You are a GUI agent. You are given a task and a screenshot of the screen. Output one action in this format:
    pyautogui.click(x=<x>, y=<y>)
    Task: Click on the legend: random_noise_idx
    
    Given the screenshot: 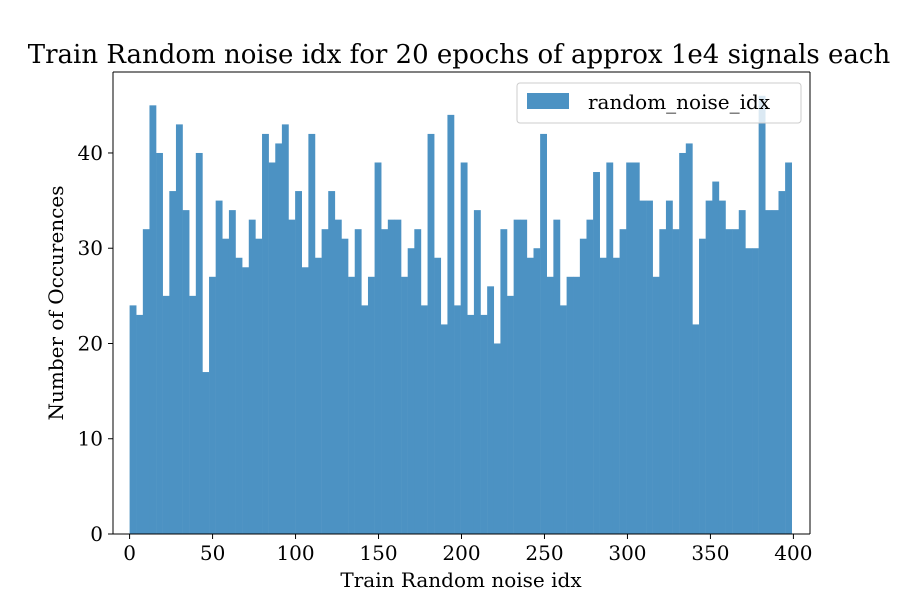 What is the action you would take?
    pyautogui.click(x=659, y=103)
    